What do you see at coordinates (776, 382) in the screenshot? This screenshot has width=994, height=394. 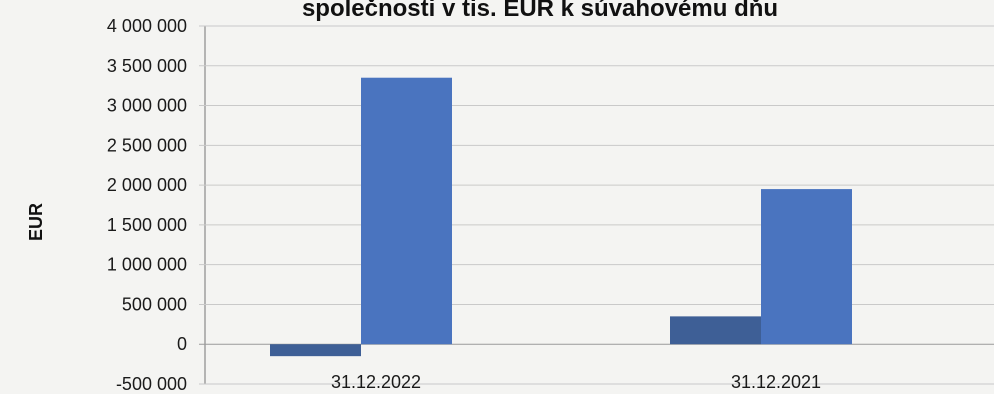 I see `x-category-label: 31.12.2021` at bounding box center [776, 382].